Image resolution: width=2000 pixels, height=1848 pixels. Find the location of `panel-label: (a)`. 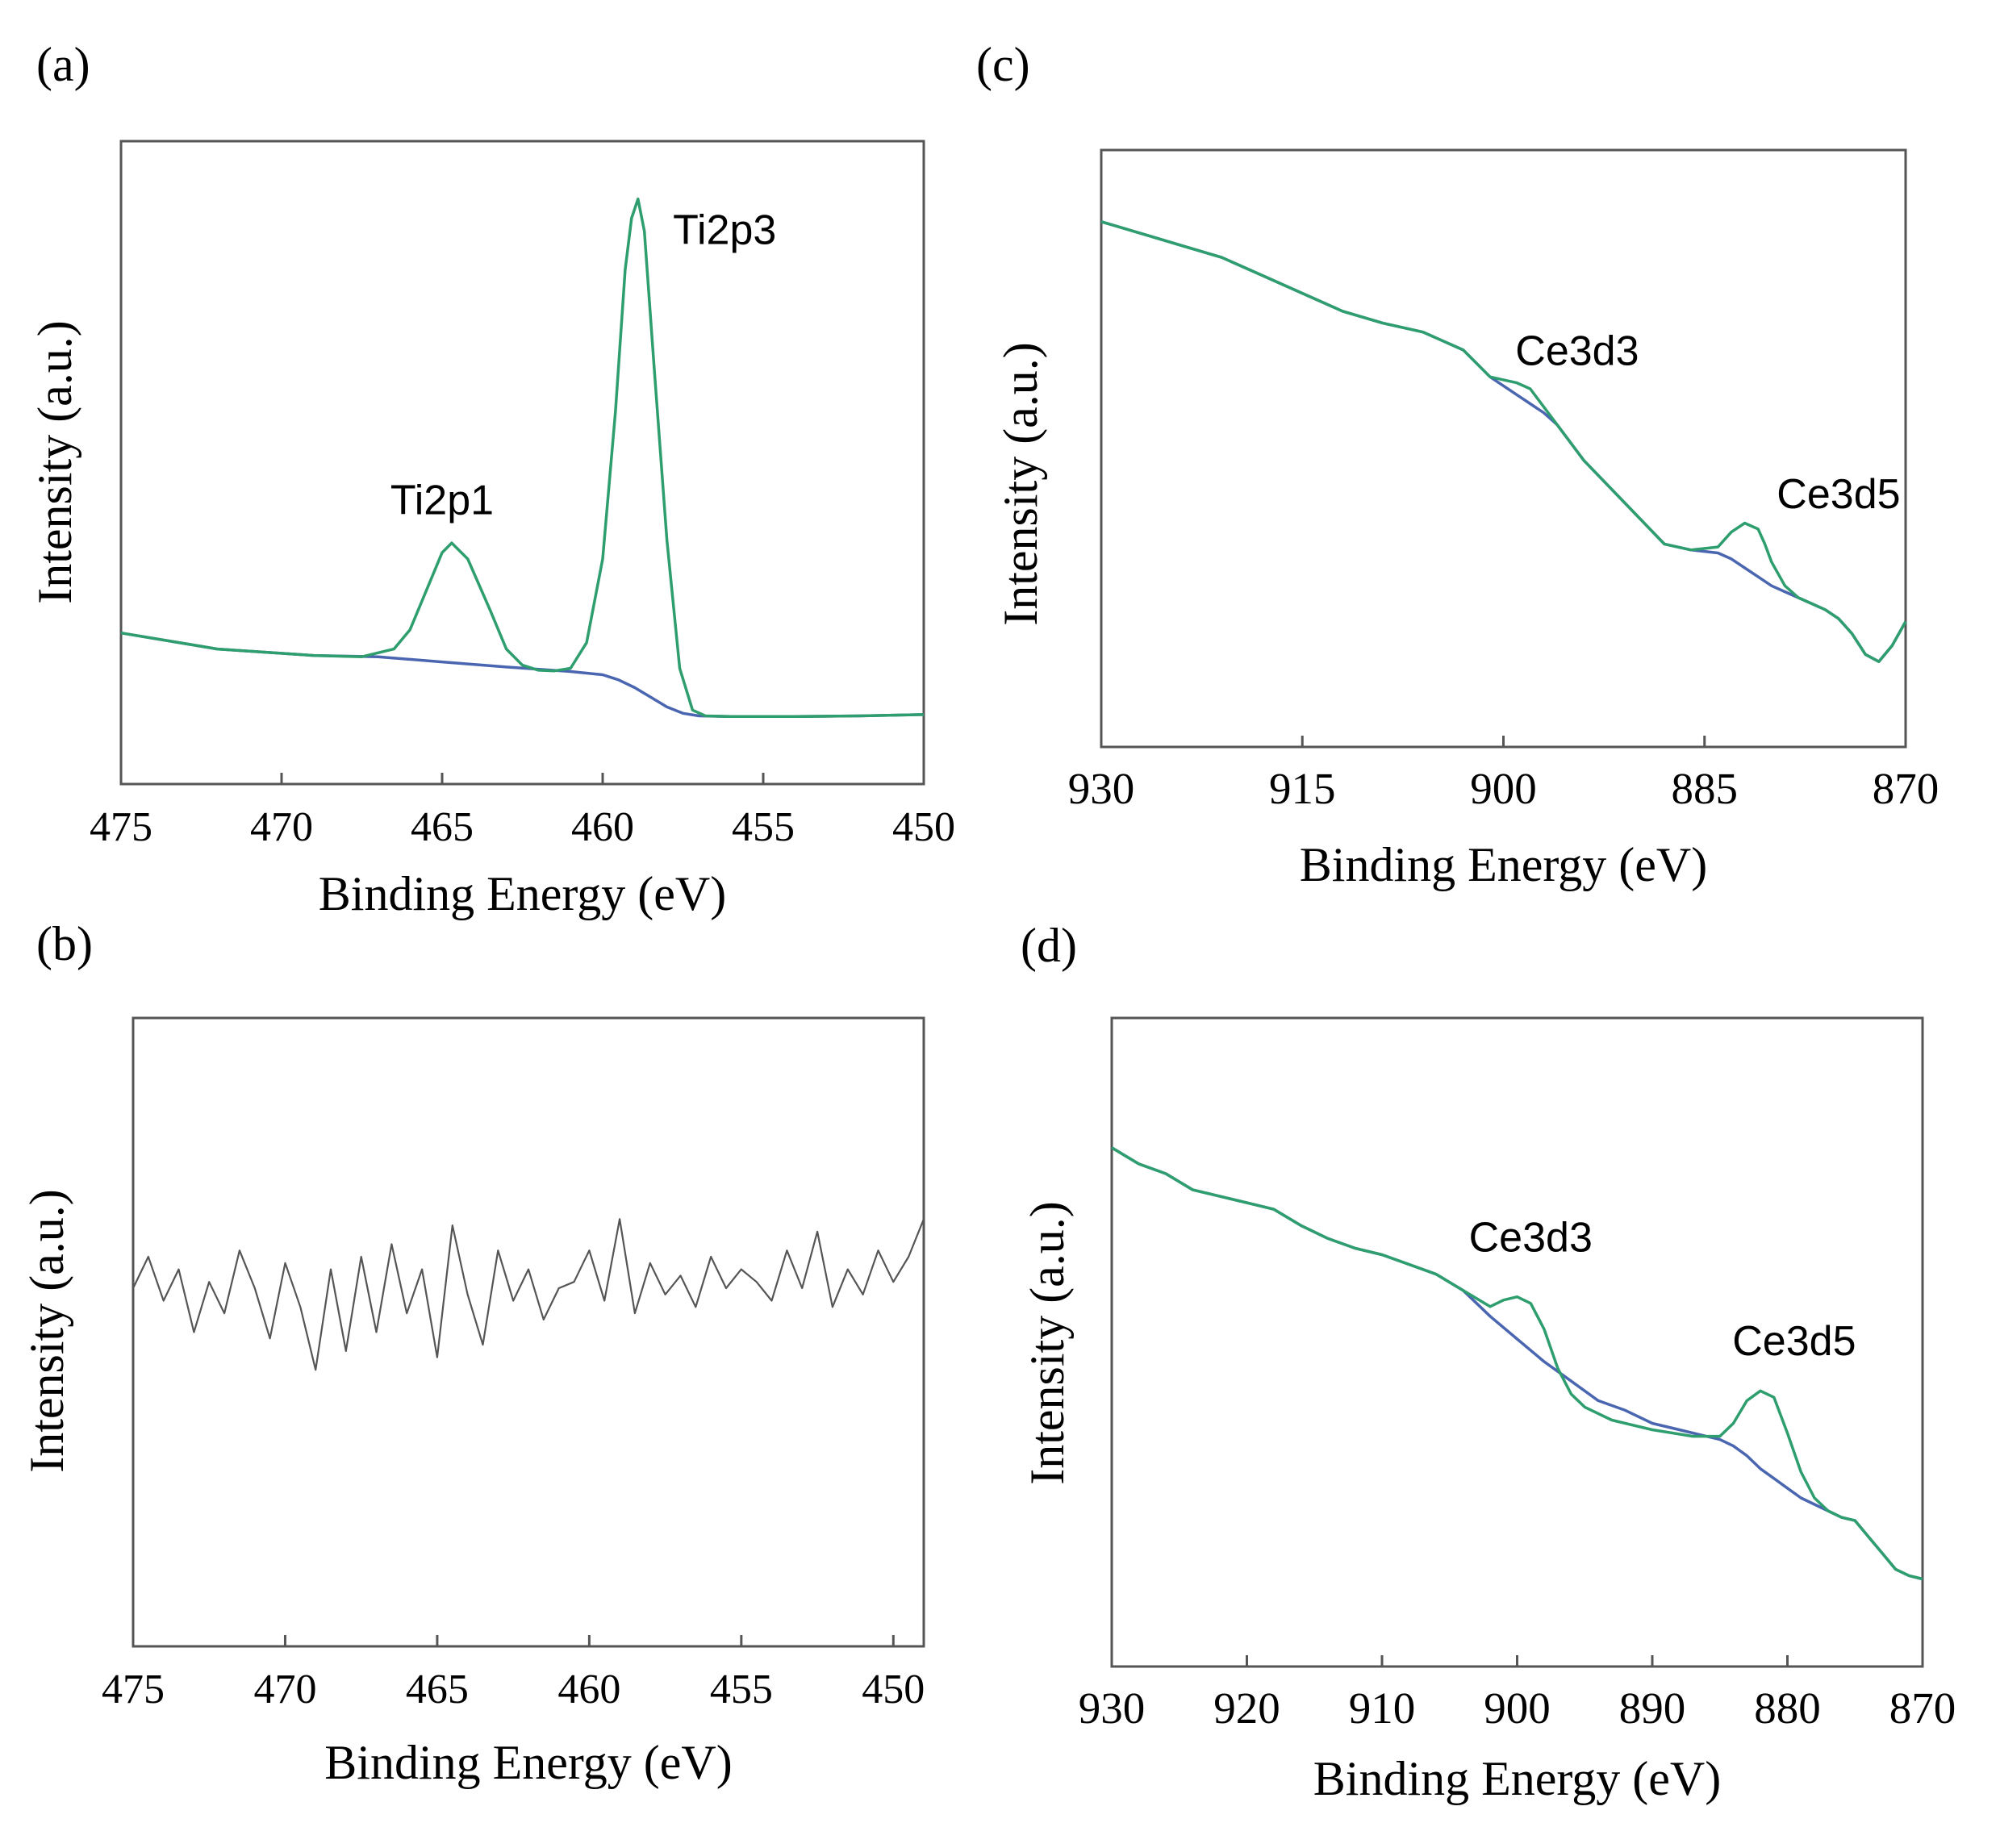

panel-label: (a) is located at coordinates (63, 64).